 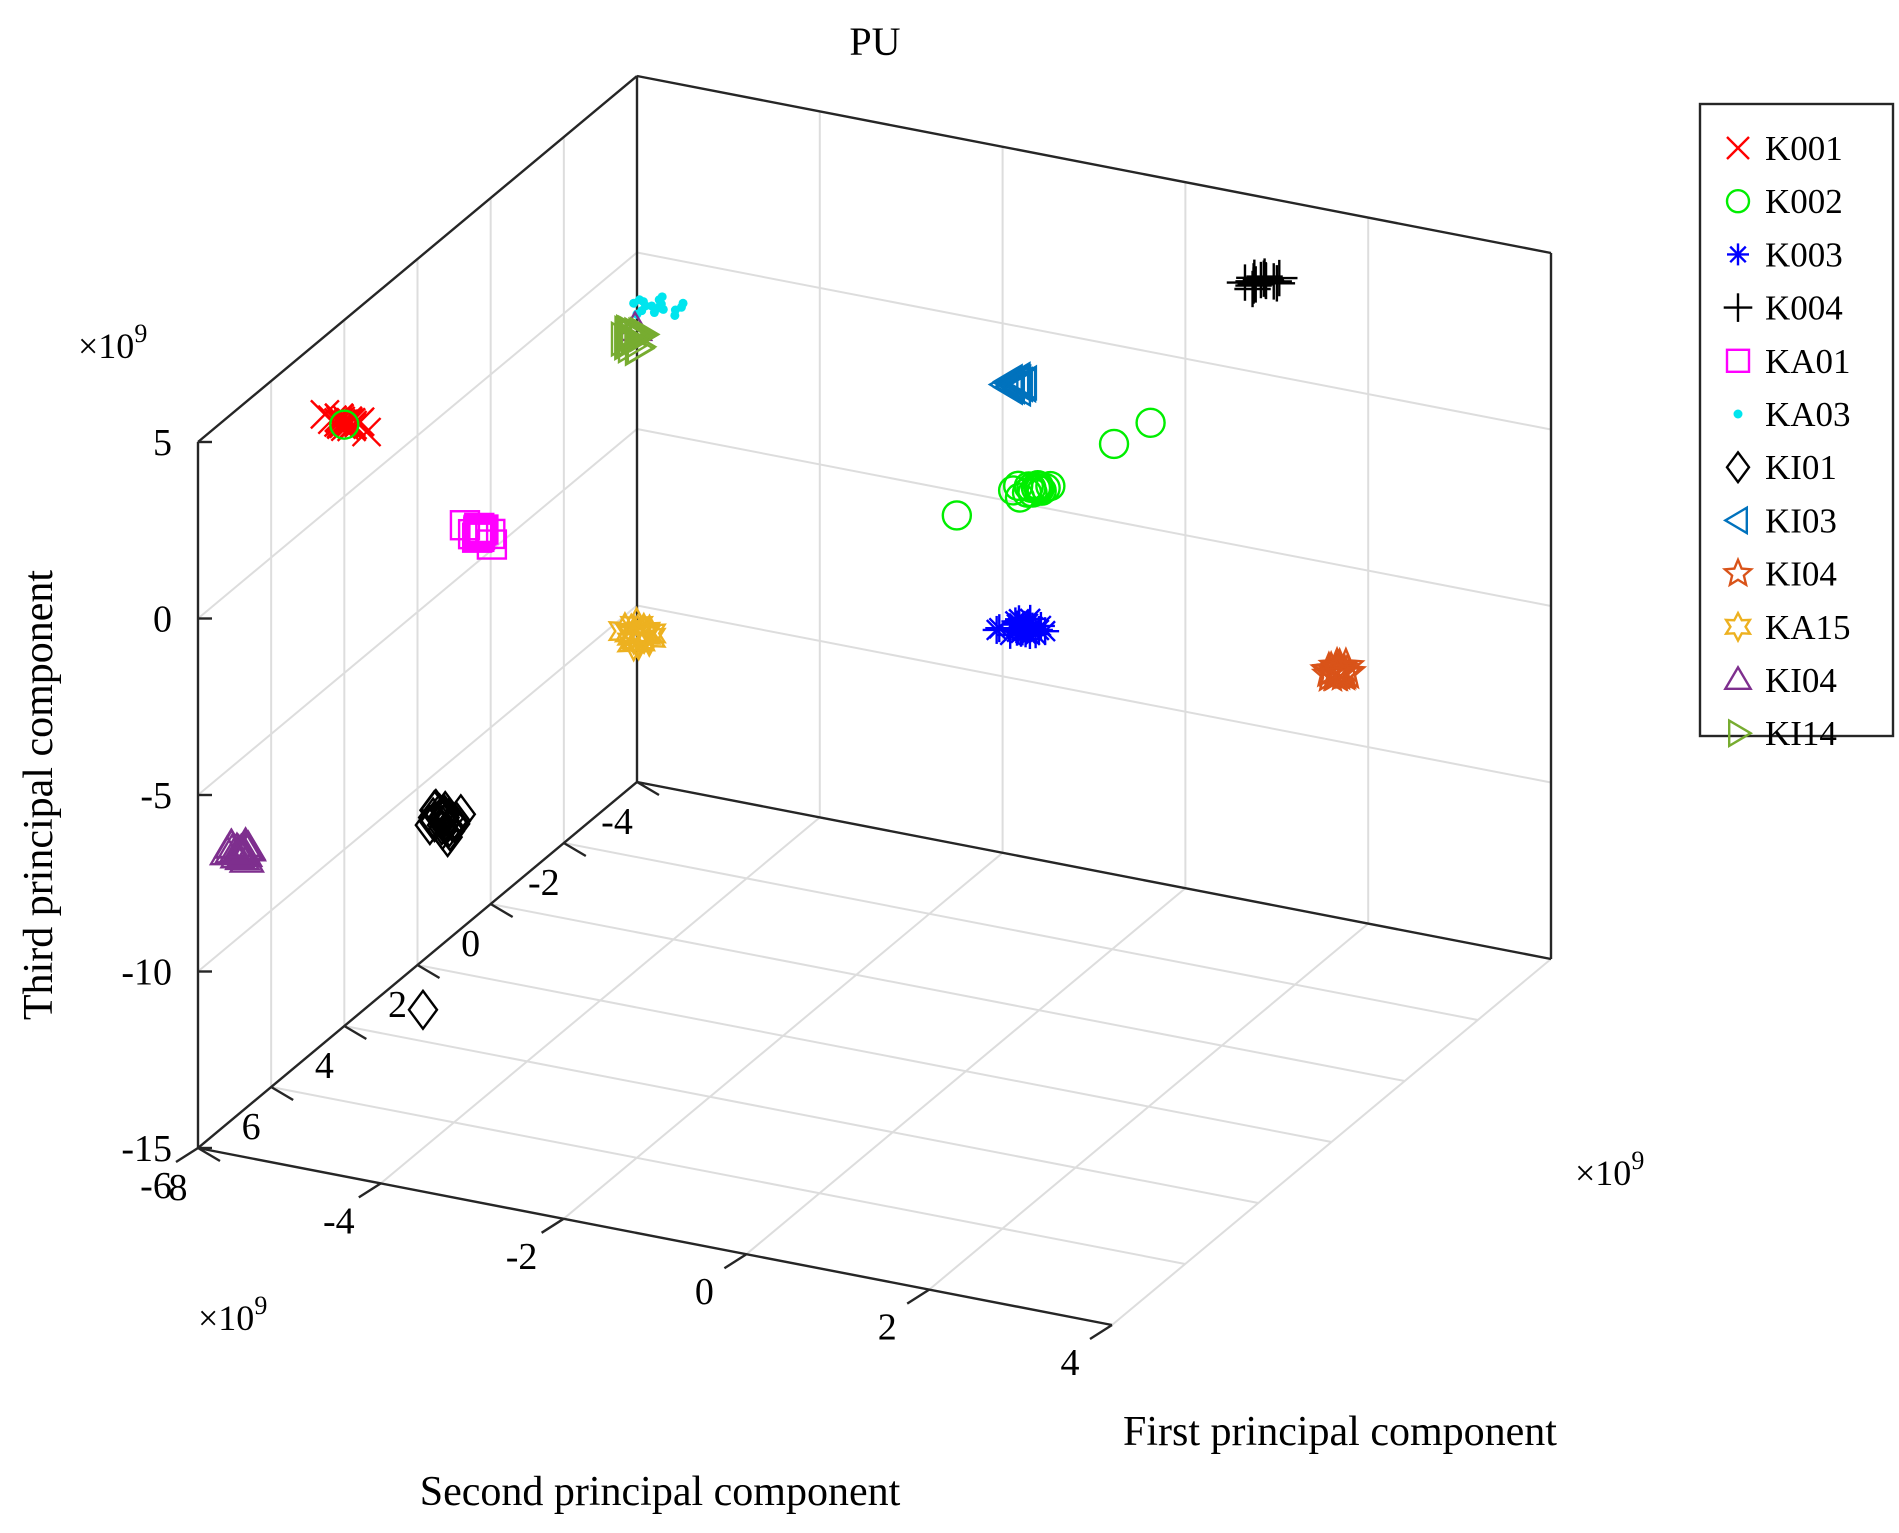 I want to click on y-tick-label: -4, so click(x=617, y=822).